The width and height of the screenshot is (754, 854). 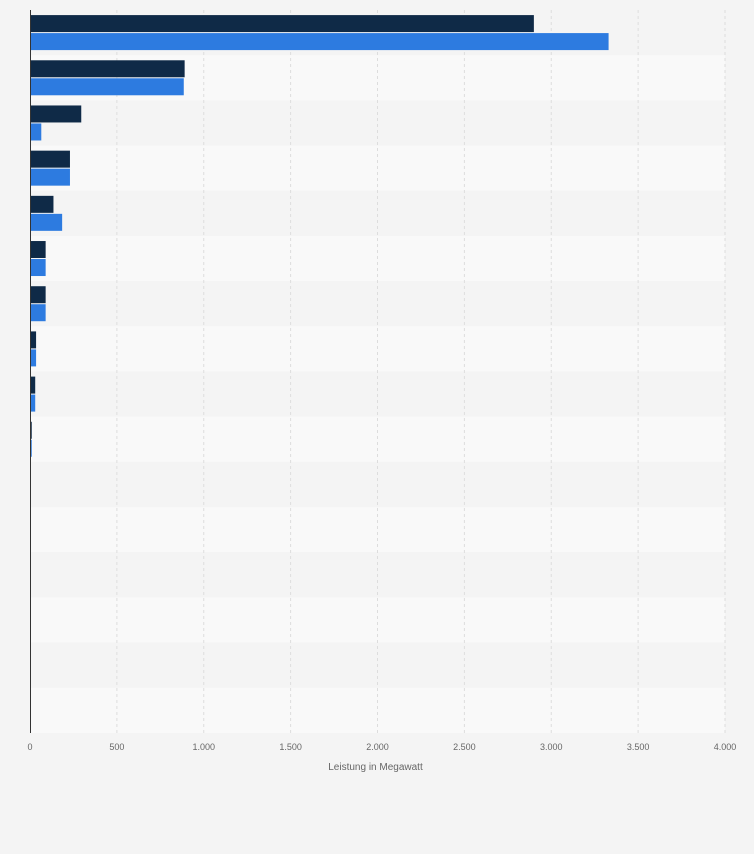 What do you see at coordinates (725, 747) in the screenshot?
I see `x-tick-label: 4.000` at bounding box center [725, 747].